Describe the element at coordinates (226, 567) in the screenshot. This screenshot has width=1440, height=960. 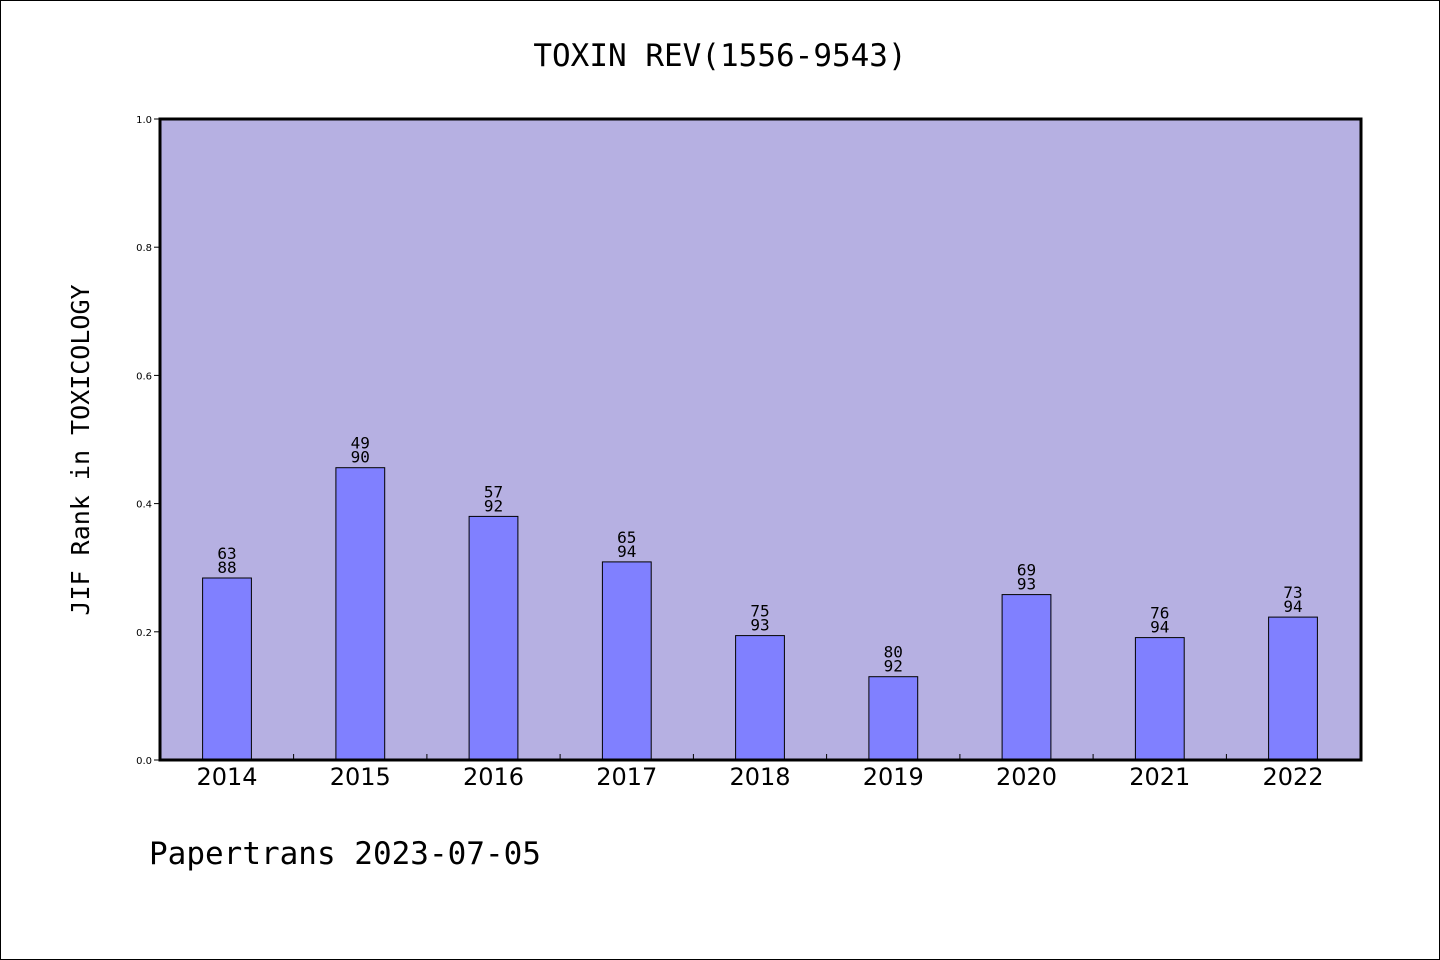
I see `bar-label-total: 88` at that location.